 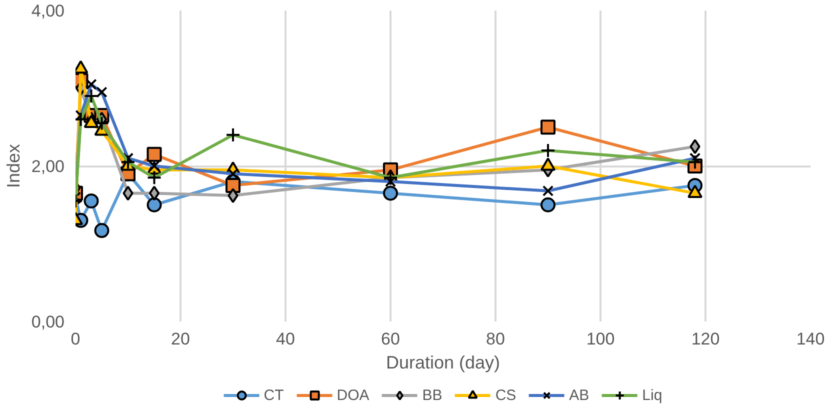 What do you see at coordinates (579, 395) in the screenshot?
I see `legend-label: AB` at bounding box center [579, 395].